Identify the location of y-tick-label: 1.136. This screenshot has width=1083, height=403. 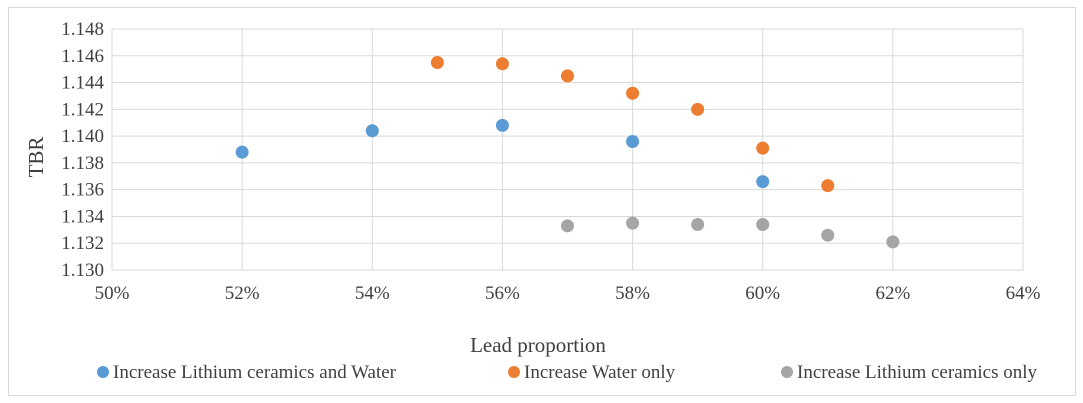
(82, 190).